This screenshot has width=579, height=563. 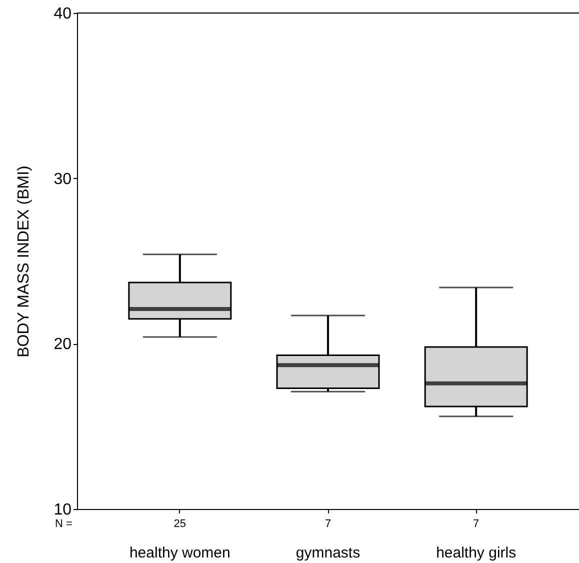 What do you see at coordinates (63, 14) in the screenshot?
I see `y-tick-label: 40` at bounding box center [63, 14].